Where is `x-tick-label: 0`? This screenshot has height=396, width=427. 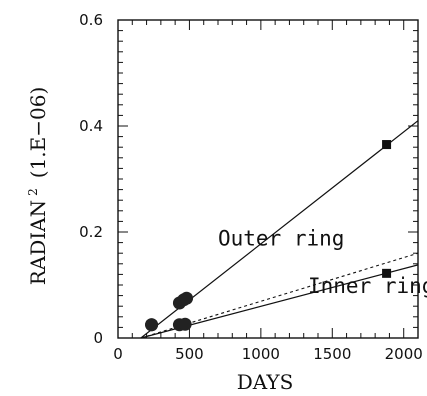 x-tick-label: 0 is located at coordinates (118, 354).